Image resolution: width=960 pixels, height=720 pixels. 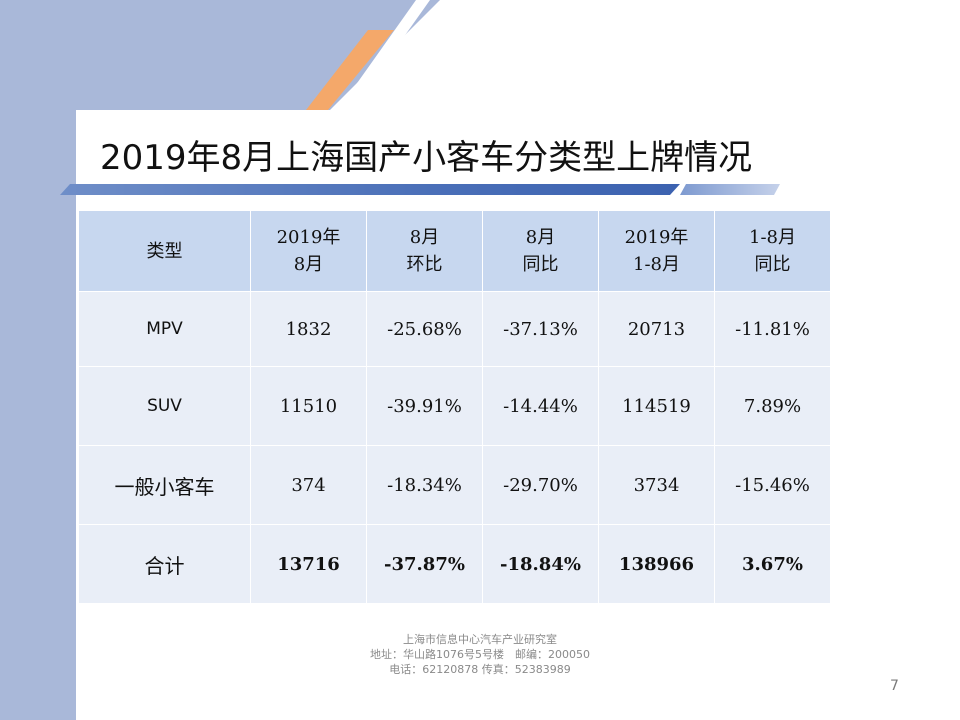 I want to click on table-cell: -18.34%, so click(x=424, y=485).